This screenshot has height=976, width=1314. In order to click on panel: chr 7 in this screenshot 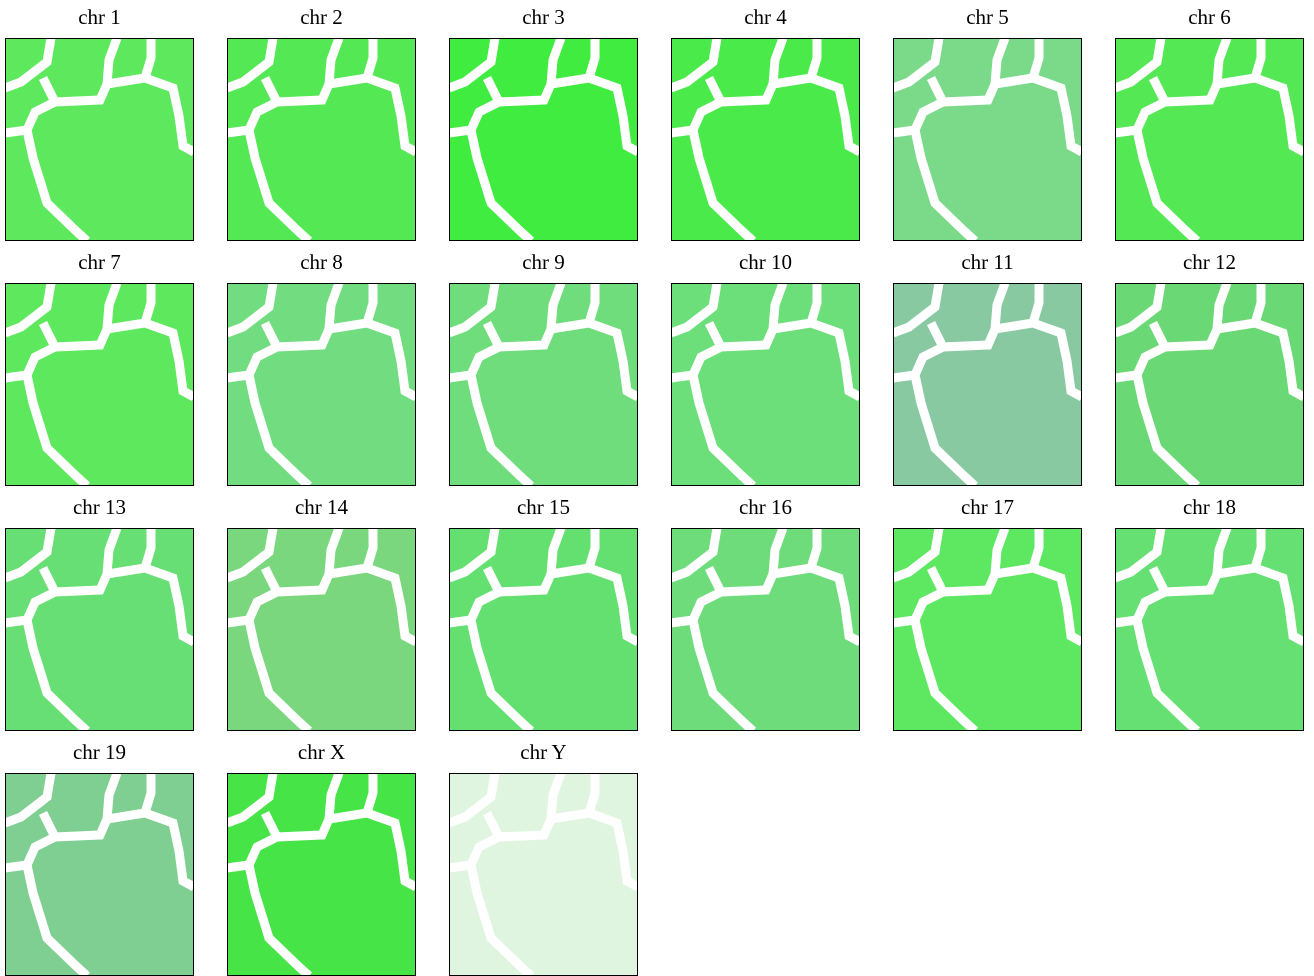, I will do `click(99, 368)`.